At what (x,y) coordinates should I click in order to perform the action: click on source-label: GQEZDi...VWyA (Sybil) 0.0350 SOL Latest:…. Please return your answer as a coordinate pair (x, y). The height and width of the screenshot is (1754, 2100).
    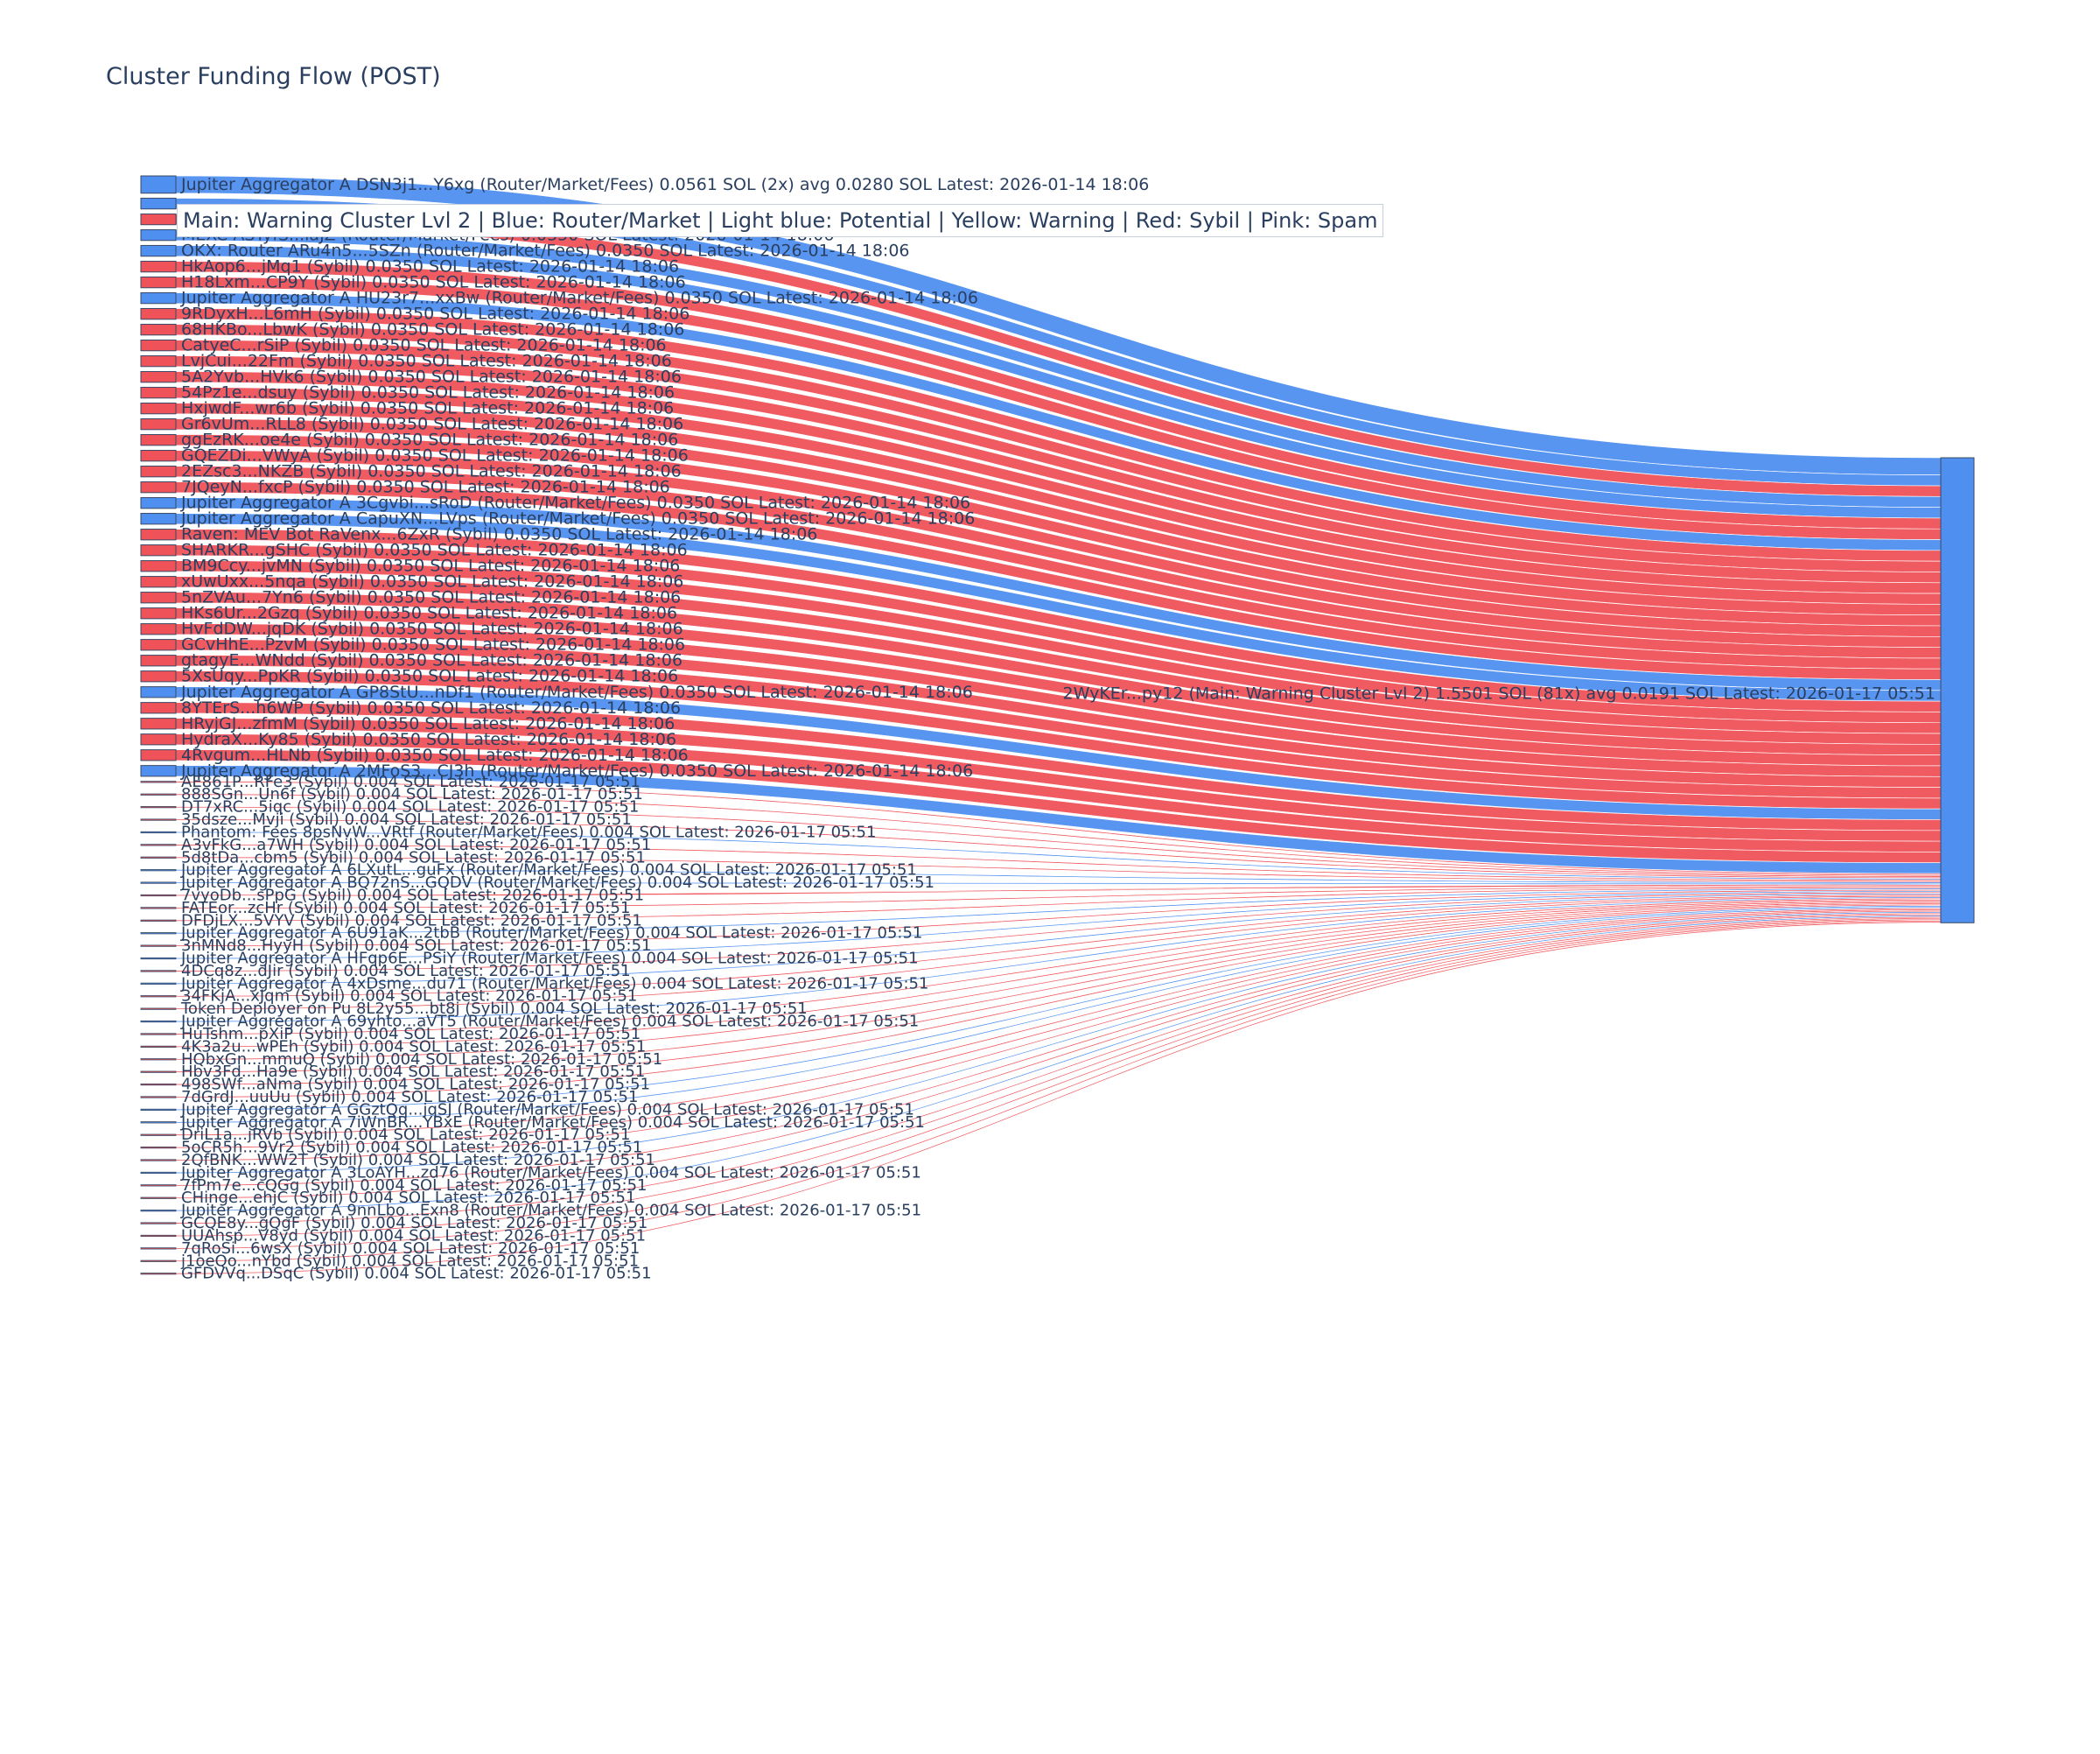
    Looking at the image, I should click on (435, 456).